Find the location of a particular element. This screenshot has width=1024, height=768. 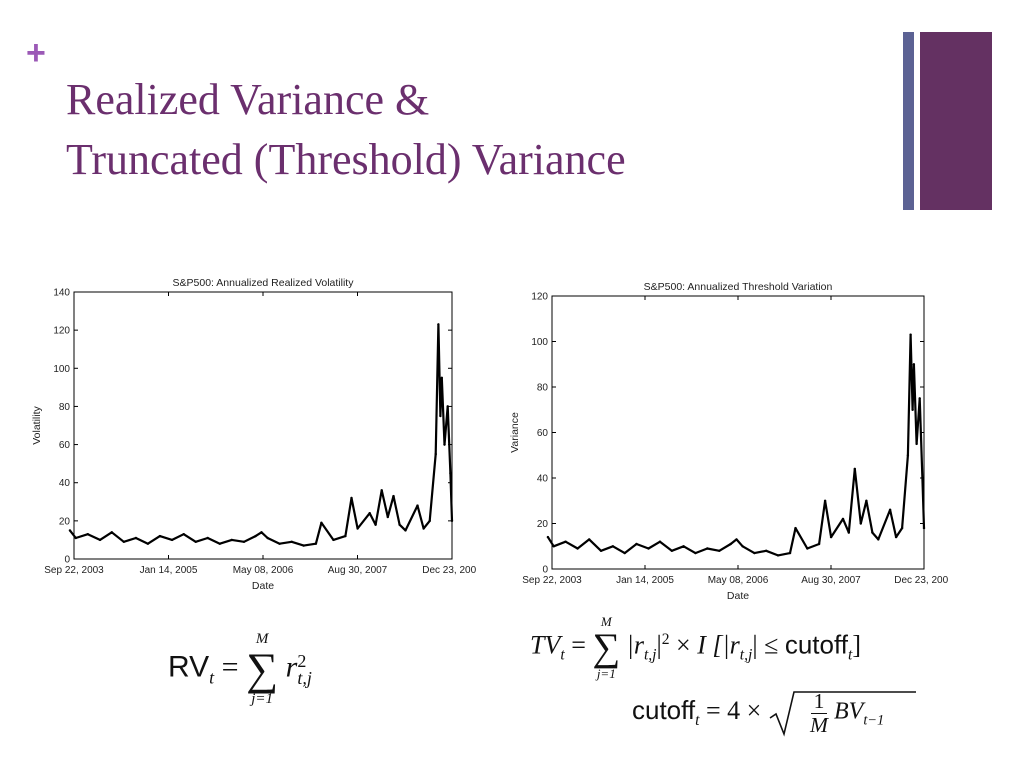

rv-sum-upper: M is located at coordinates (262, 639).